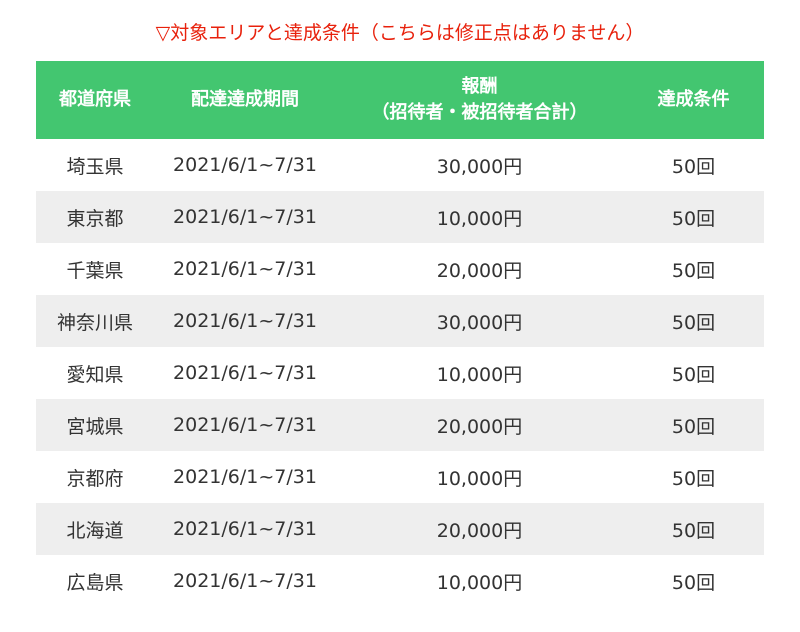 The height and width of the screenshot is (632, 800). What do you see at coordinates (479, 86) in the screenshot?
I see `header-reward-title: 報酬` at bounding box center [479, 86].